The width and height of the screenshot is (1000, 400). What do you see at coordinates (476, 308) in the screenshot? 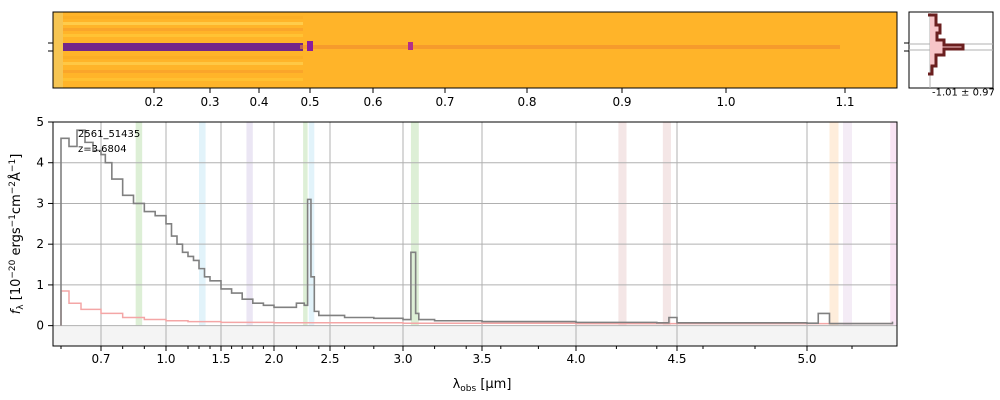
I see `error-line` at bounding box center [476, 308].